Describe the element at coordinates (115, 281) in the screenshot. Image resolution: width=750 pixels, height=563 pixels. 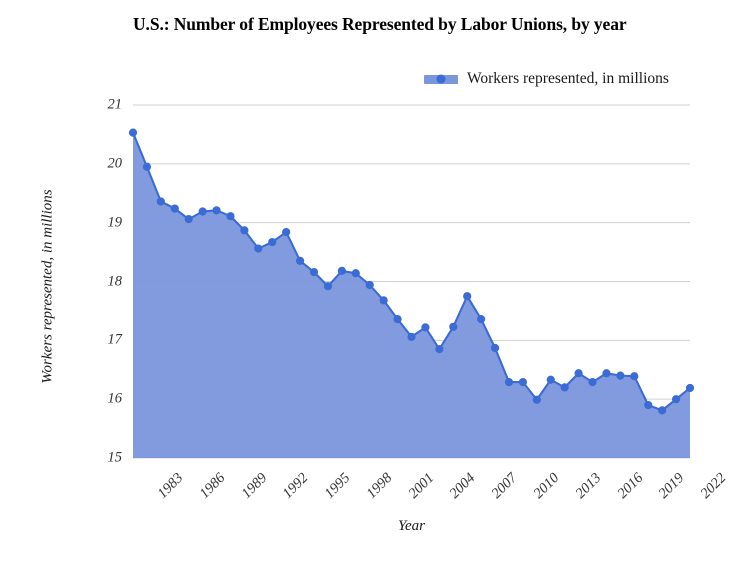
I see `y-axis-tick-label: 18` at that location.